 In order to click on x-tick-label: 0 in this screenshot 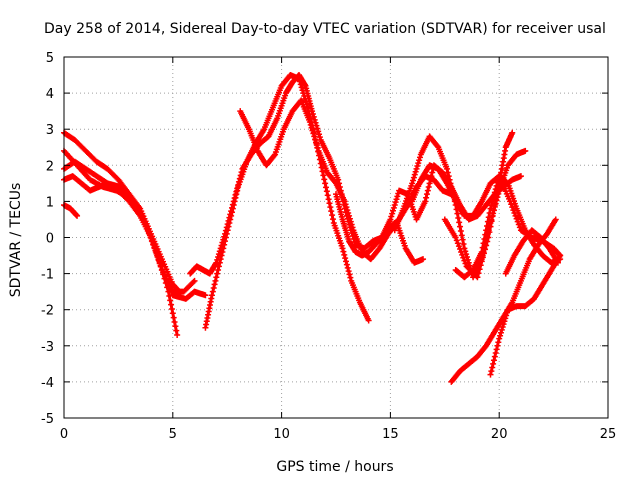, I will do `click(64, 434)`.